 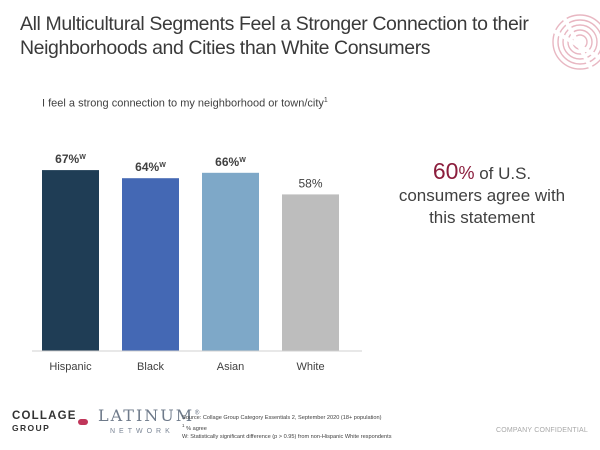 What do you see at coordinates (453, 171) in the screenshot?
I see `stat-value: 60%` at bounding box center [453, 171].